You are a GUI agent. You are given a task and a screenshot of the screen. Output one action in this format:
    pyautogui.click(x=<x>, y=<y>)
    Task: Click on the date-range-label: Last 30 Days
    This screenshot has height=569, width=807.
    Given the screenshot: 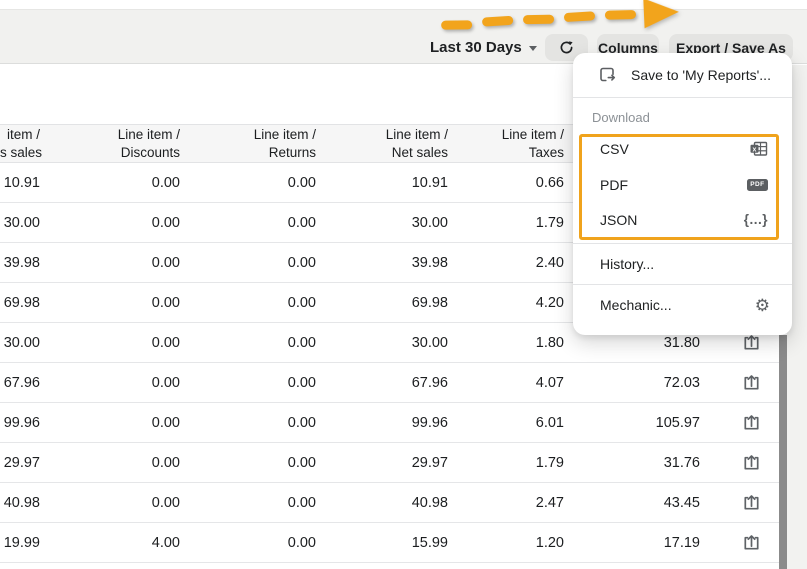 What is the action you would take?
    pyautogui.click(x=476, y=47)
    